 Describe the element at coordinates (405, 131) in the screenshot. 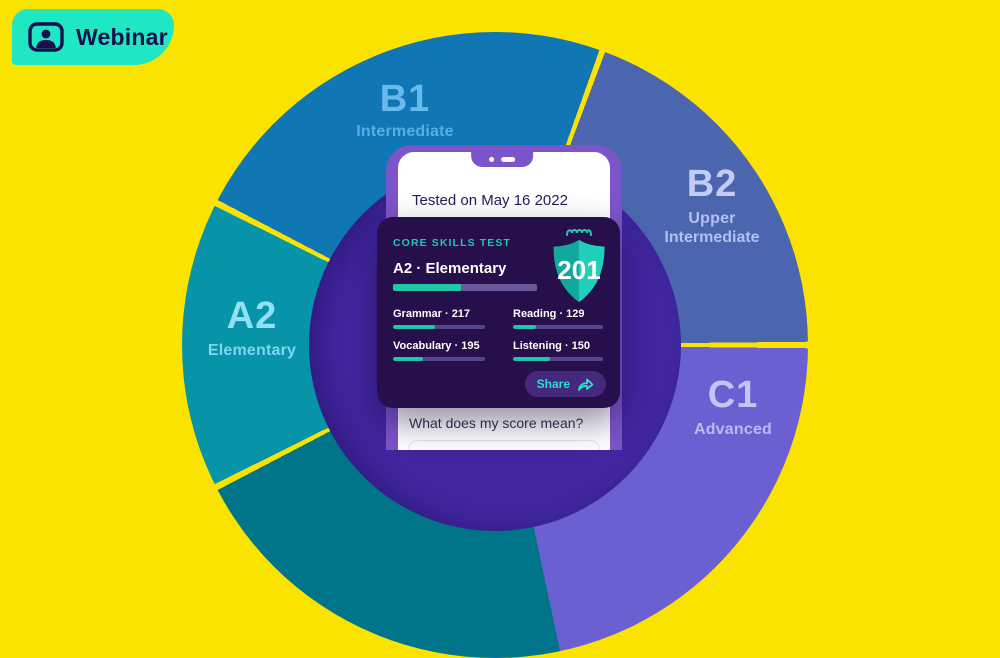

I see `level-name-b1: Intermediate` at that location.